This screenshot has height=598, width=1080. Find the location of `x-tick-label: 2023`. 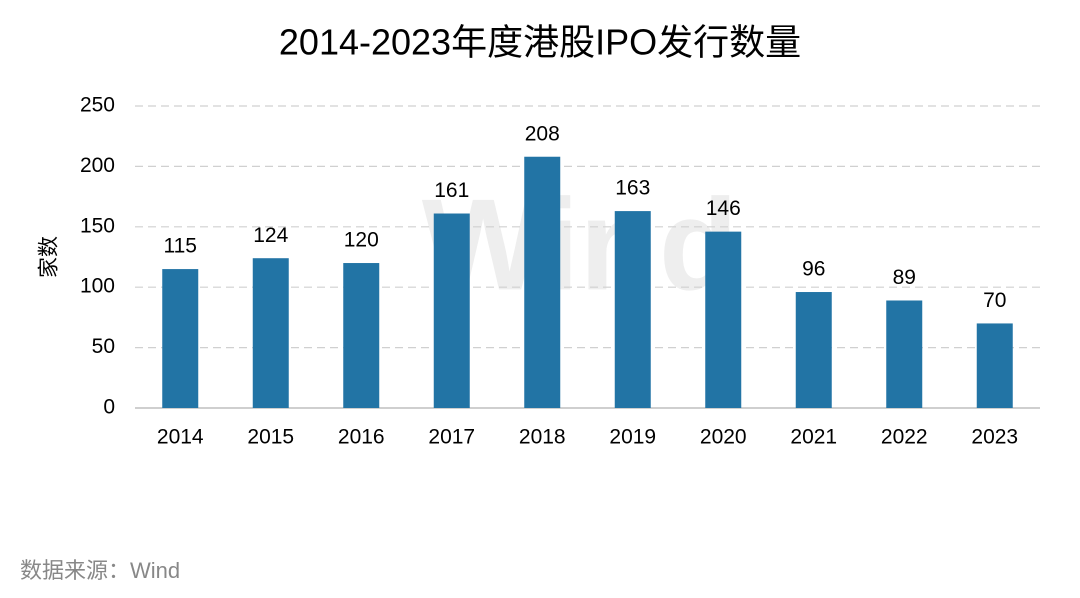

x-tick-label: 2023 is located at coordinates (994, 437).